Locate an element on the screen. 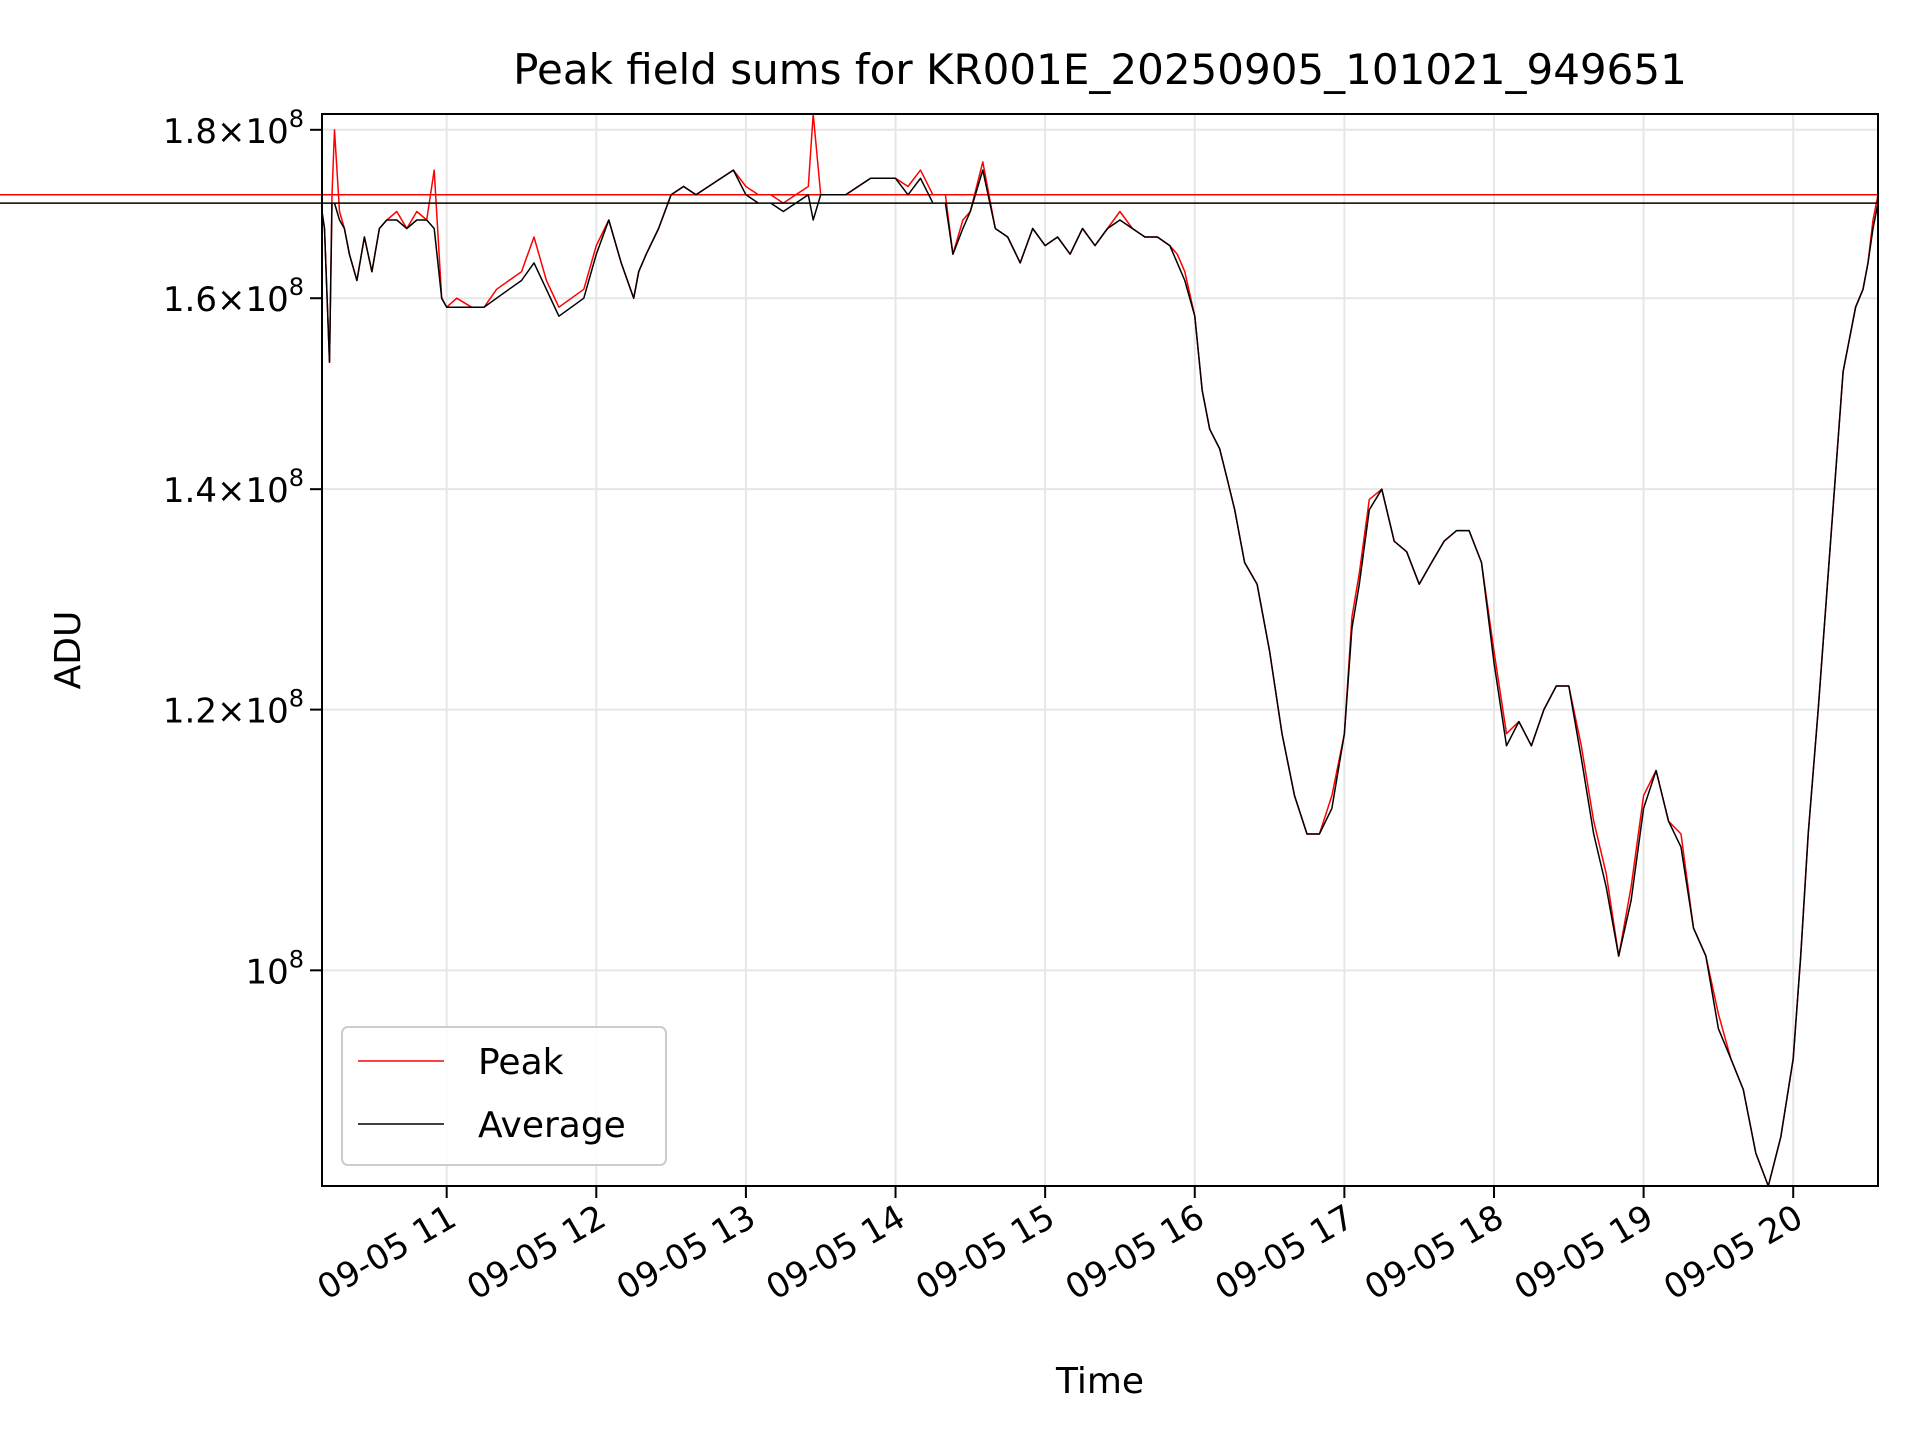  y-tick-label: 1.2×10⁸ is located at coordinates (233, 708).